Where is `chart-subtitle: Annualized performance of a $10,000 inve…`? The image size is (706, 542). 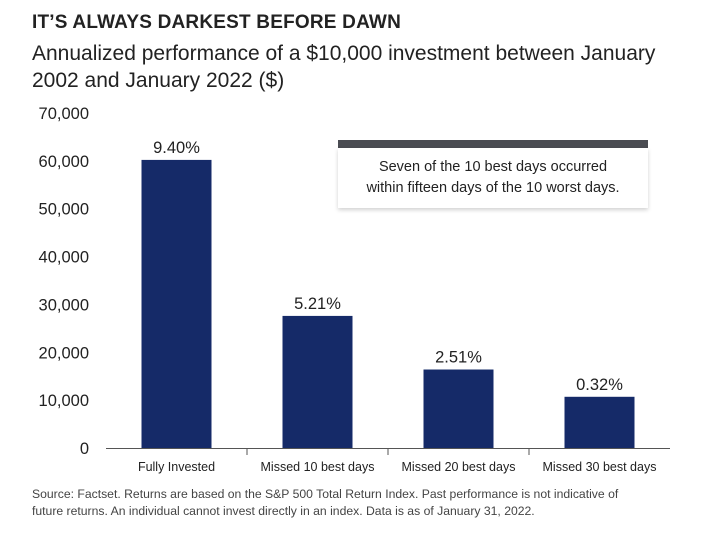
chart-subtitle: Annualized performance of a $10,000 inve… is located at coordinates (344, 67).